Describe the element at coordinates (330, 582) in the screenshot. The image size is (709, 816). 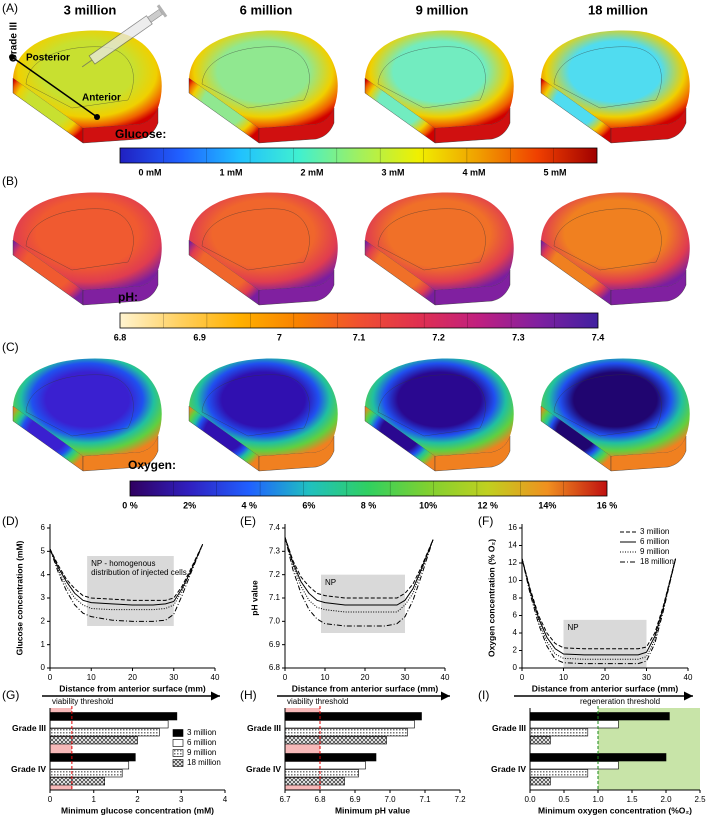
I see `region-label: NP` at that location.